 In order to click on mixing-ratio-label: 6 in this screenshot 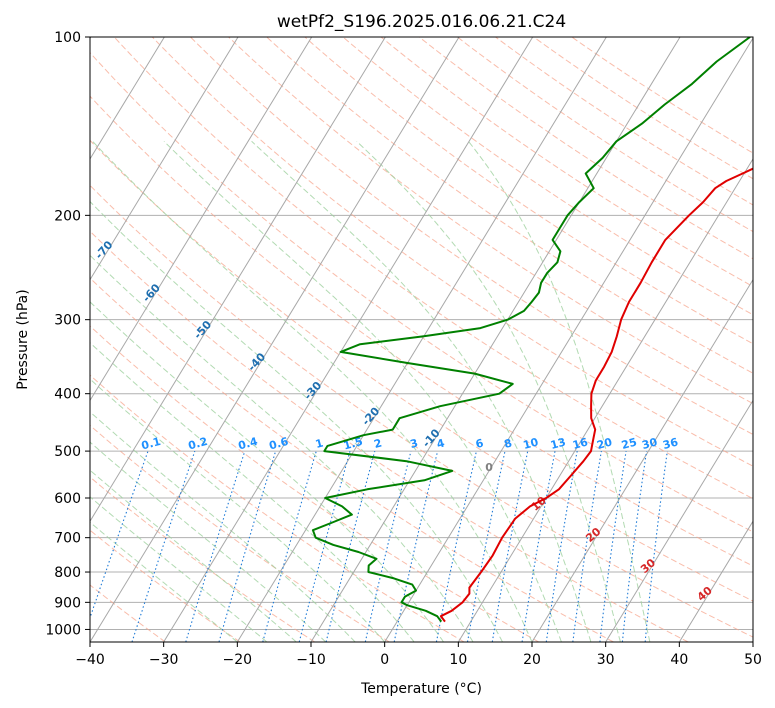, I will do `click(479, 443)`.